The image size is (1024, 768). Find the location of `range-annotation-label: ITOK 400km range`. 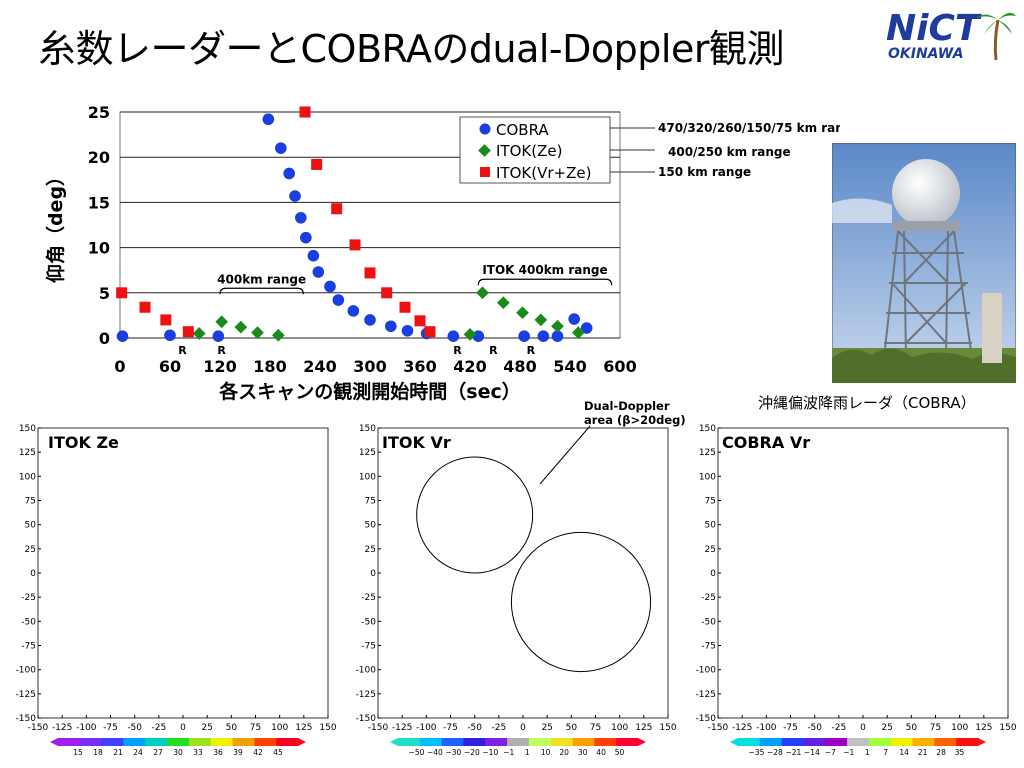

range-annotation-label: ITOK 400km range is located at coordinates (544, 270).